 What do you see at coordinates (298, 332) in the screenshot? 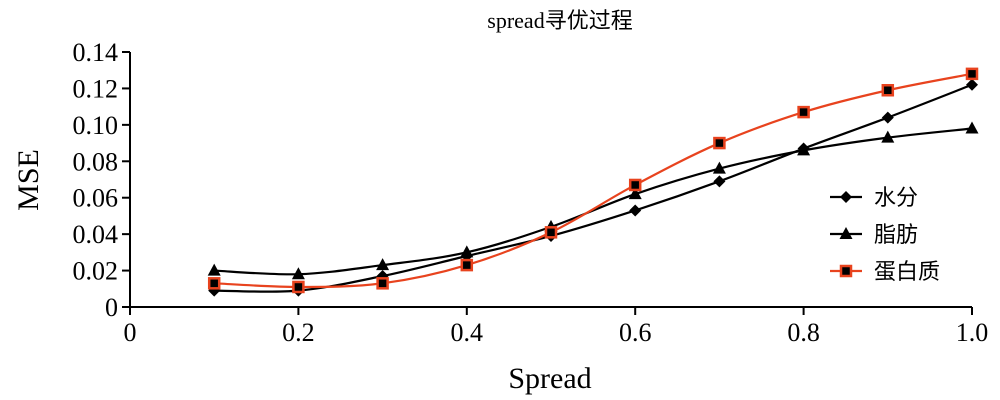
I see `x-tick-label: 0.2` at bounding box center [298, 332].